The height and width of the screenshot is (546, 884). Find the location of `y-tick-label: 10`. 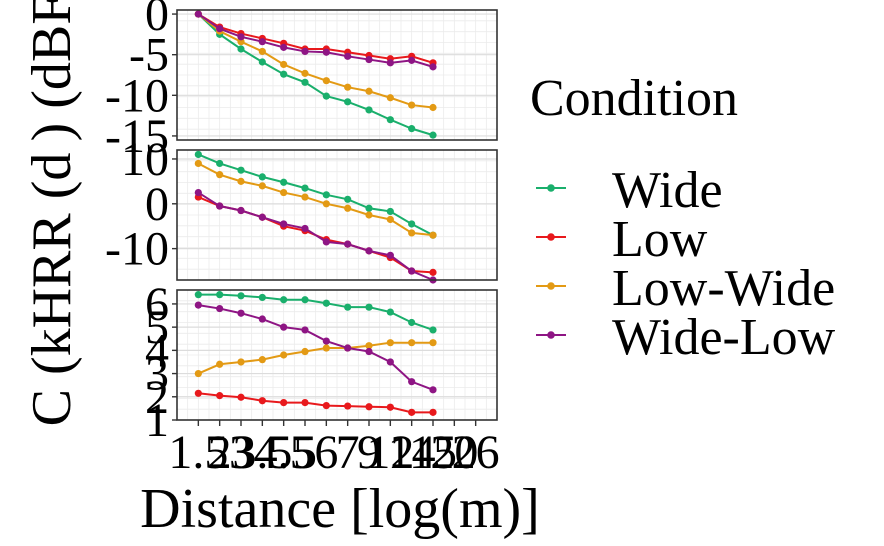

y-tick-label: 10 is located at coordinates (145, 159).